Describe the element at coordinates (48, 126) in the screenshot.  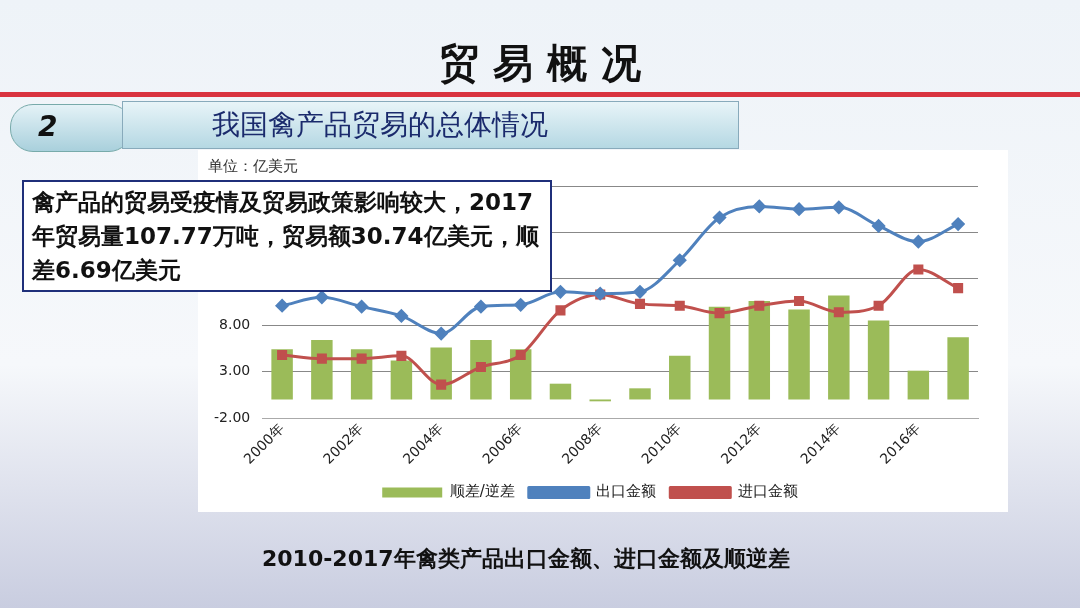
I see `text: 2` at that location.